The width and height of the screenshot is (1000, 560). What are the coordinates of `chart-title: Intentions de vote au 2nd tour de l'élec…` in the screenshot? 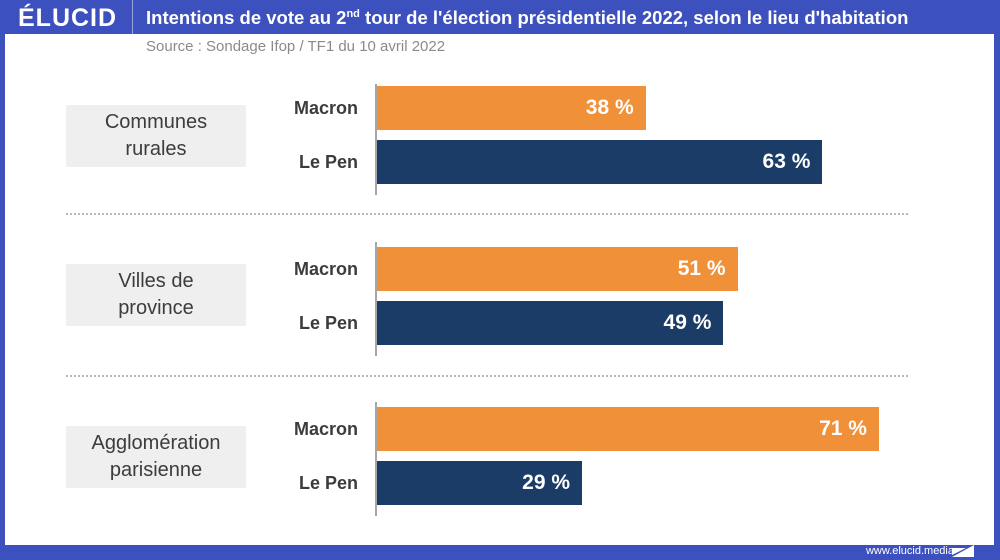 It's located at (527, 18).